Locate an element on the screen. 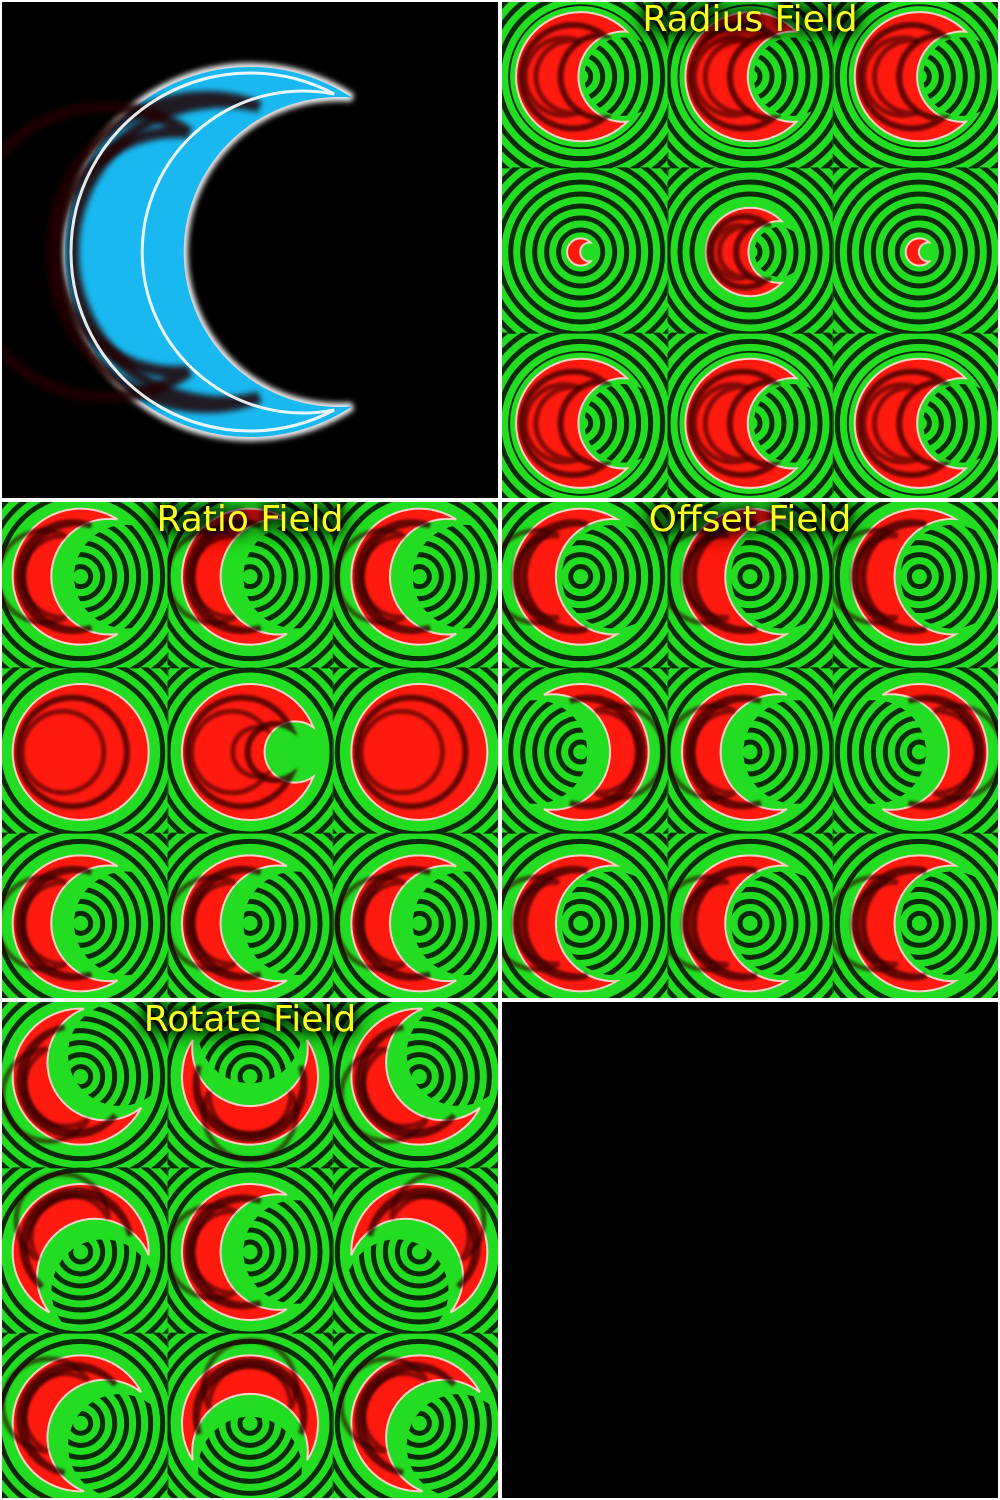 This screenshot has width=1000, height=1500. preview-crescent is located at coordinates (178, 252).